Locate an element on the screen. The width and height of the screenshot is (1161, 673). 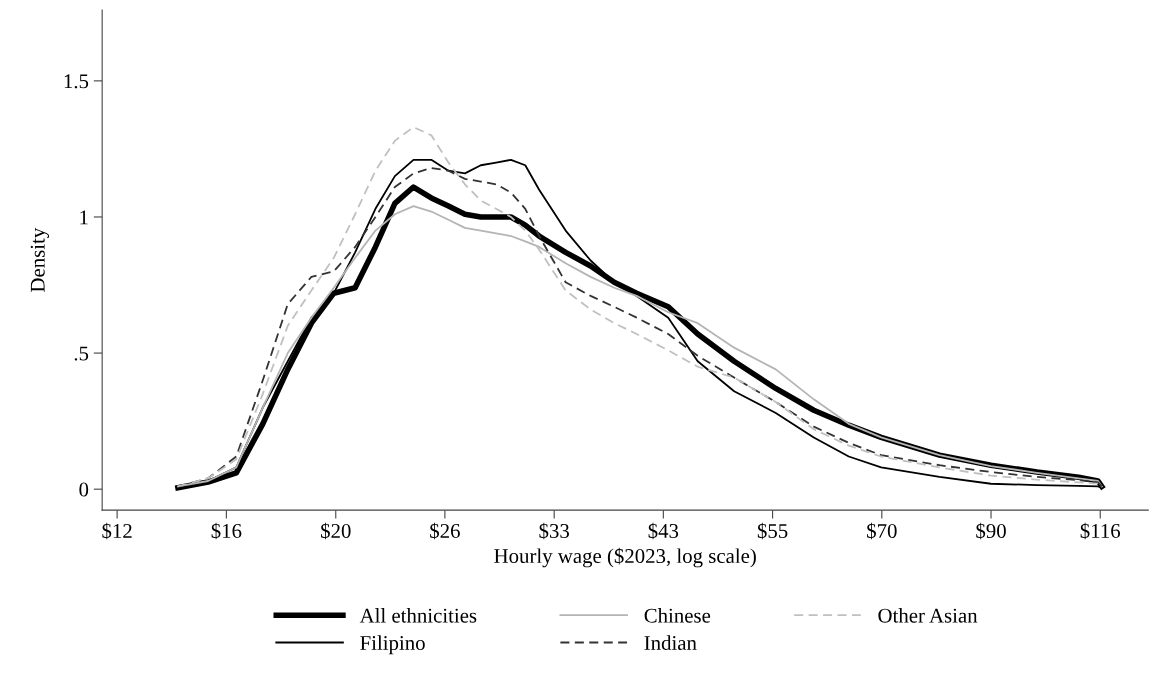
x-tick-label: $33 is located at coordinates (554, 531).